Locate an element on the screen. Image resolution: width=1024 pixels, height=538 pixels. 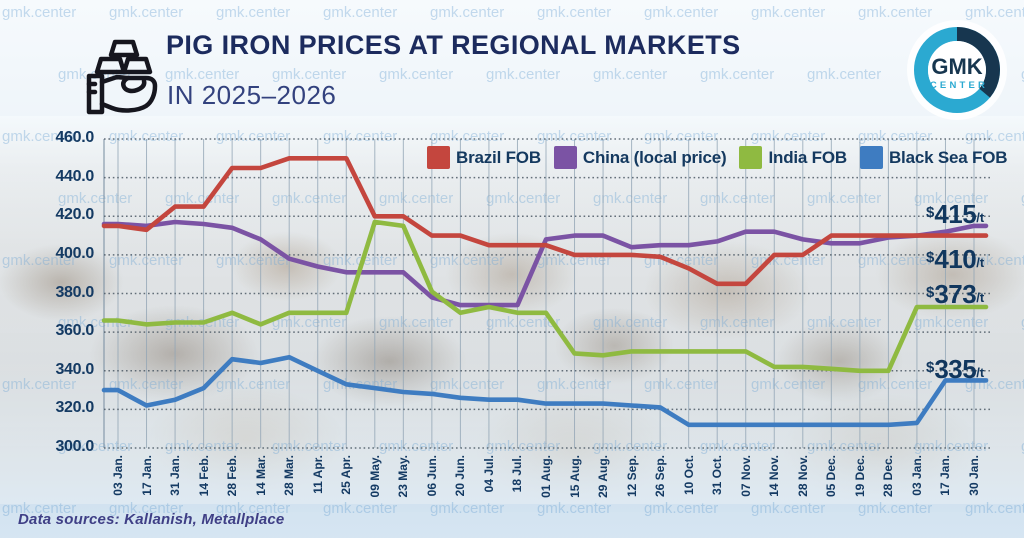
price-label-china-415: $415/t is located at coordinates (955, 214).